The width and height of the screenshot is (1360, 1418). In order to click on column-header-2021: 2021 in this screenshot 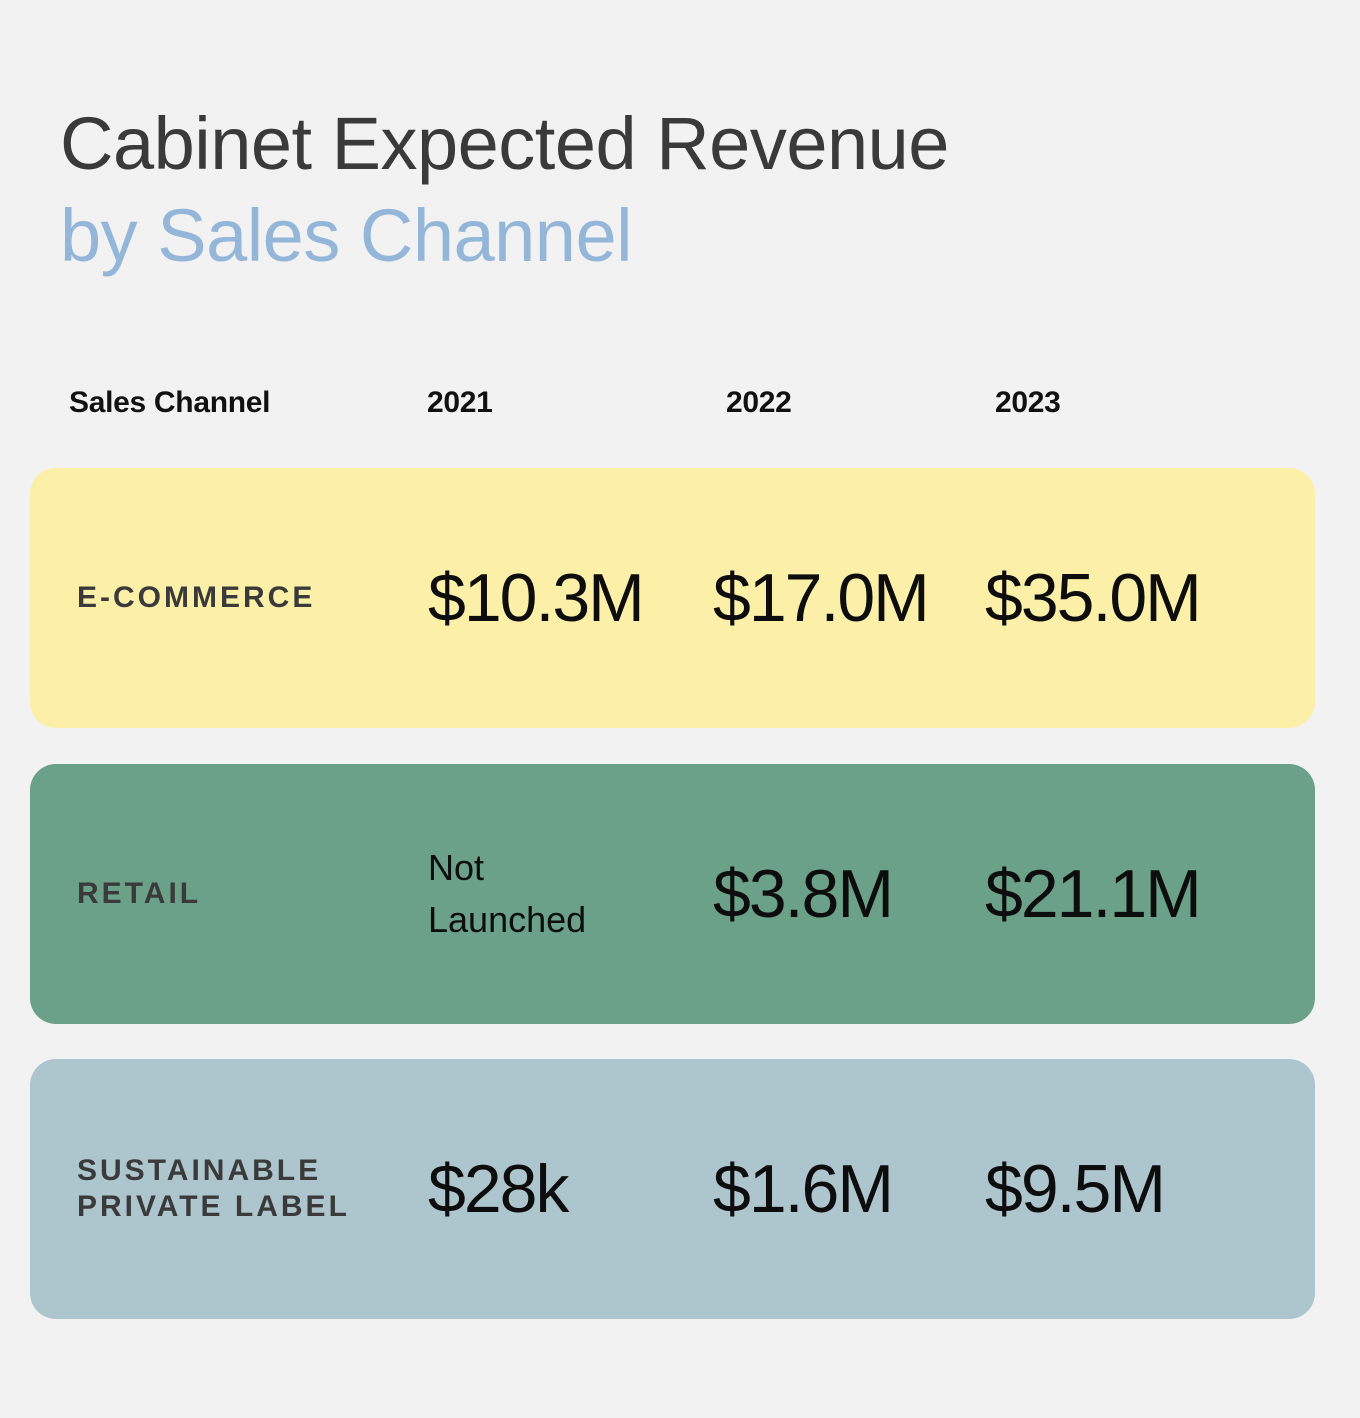, I will do `click(460, 402)`.